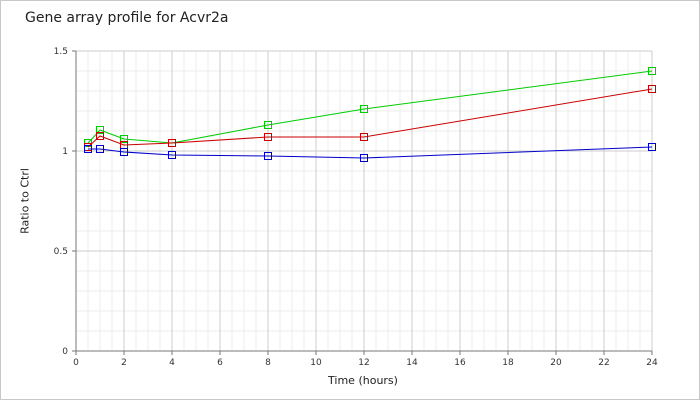 The image size is (700, 401). I want to click on x-tick-label: 12, so click(363, 363).